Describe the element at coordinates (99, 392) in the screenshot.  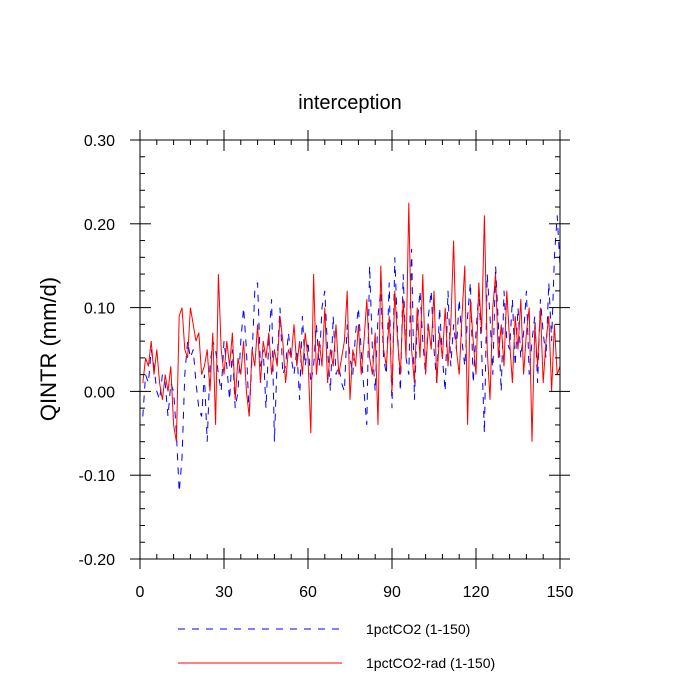
I see `y-tick-label: 0.00` at that location.